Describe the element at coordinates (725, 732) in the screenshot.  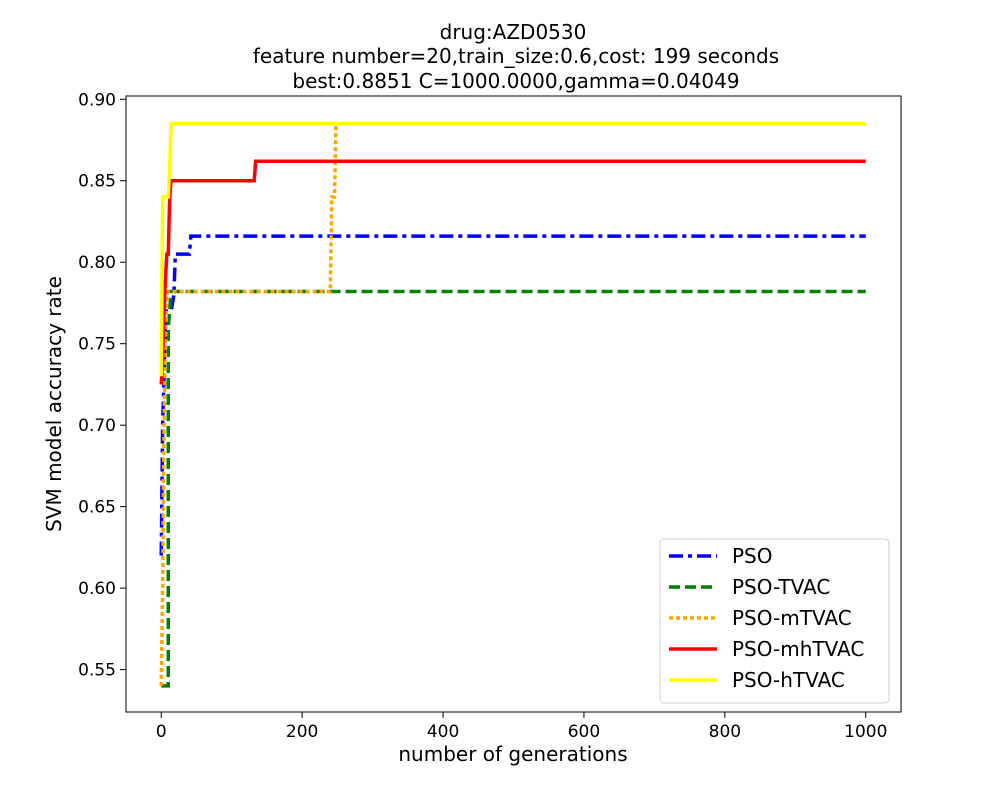
I see `x-tick-label: 800` at that location.